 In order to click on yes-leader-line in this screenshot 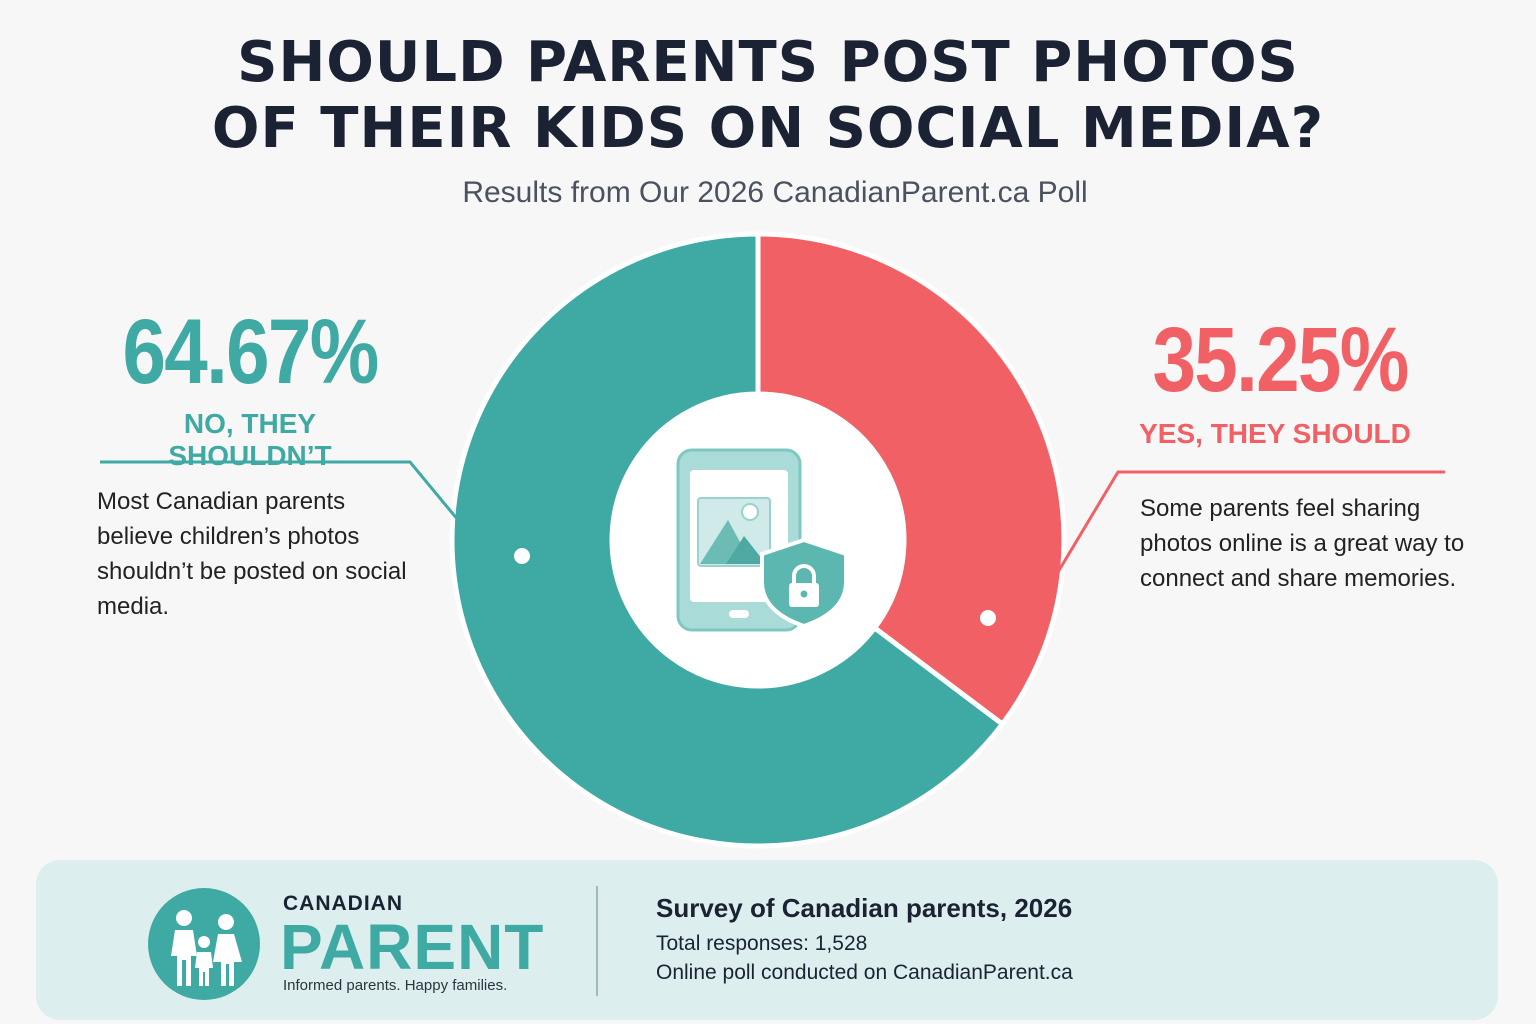, I will do `click(1216, 545)`.